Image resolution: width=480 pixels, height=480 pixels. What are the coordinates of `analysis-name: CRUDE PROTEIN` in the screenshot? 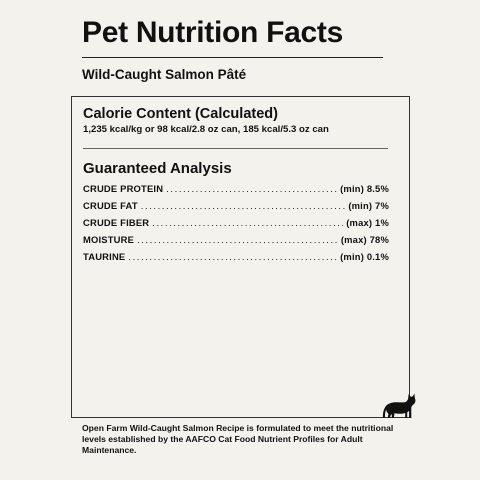 It's located at (123, 188).